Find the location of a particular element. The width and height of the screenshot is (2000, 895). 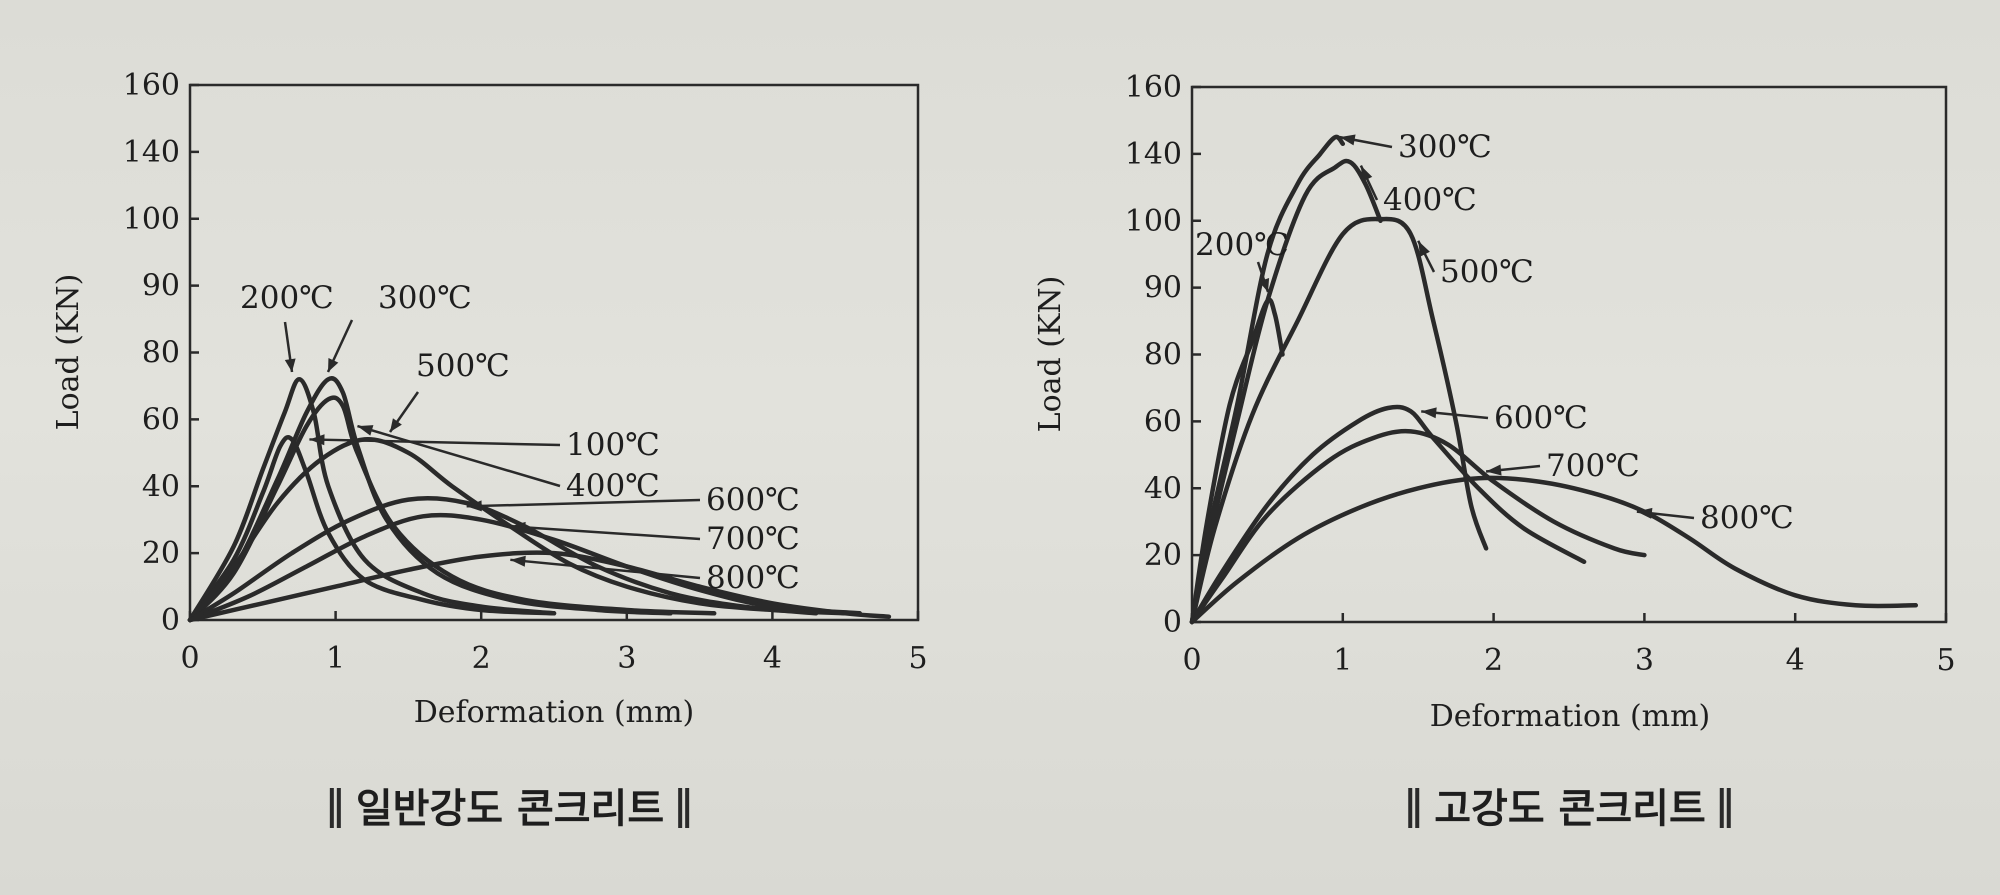

series-label-1: 200℃ is located at coordinates (287, 298).